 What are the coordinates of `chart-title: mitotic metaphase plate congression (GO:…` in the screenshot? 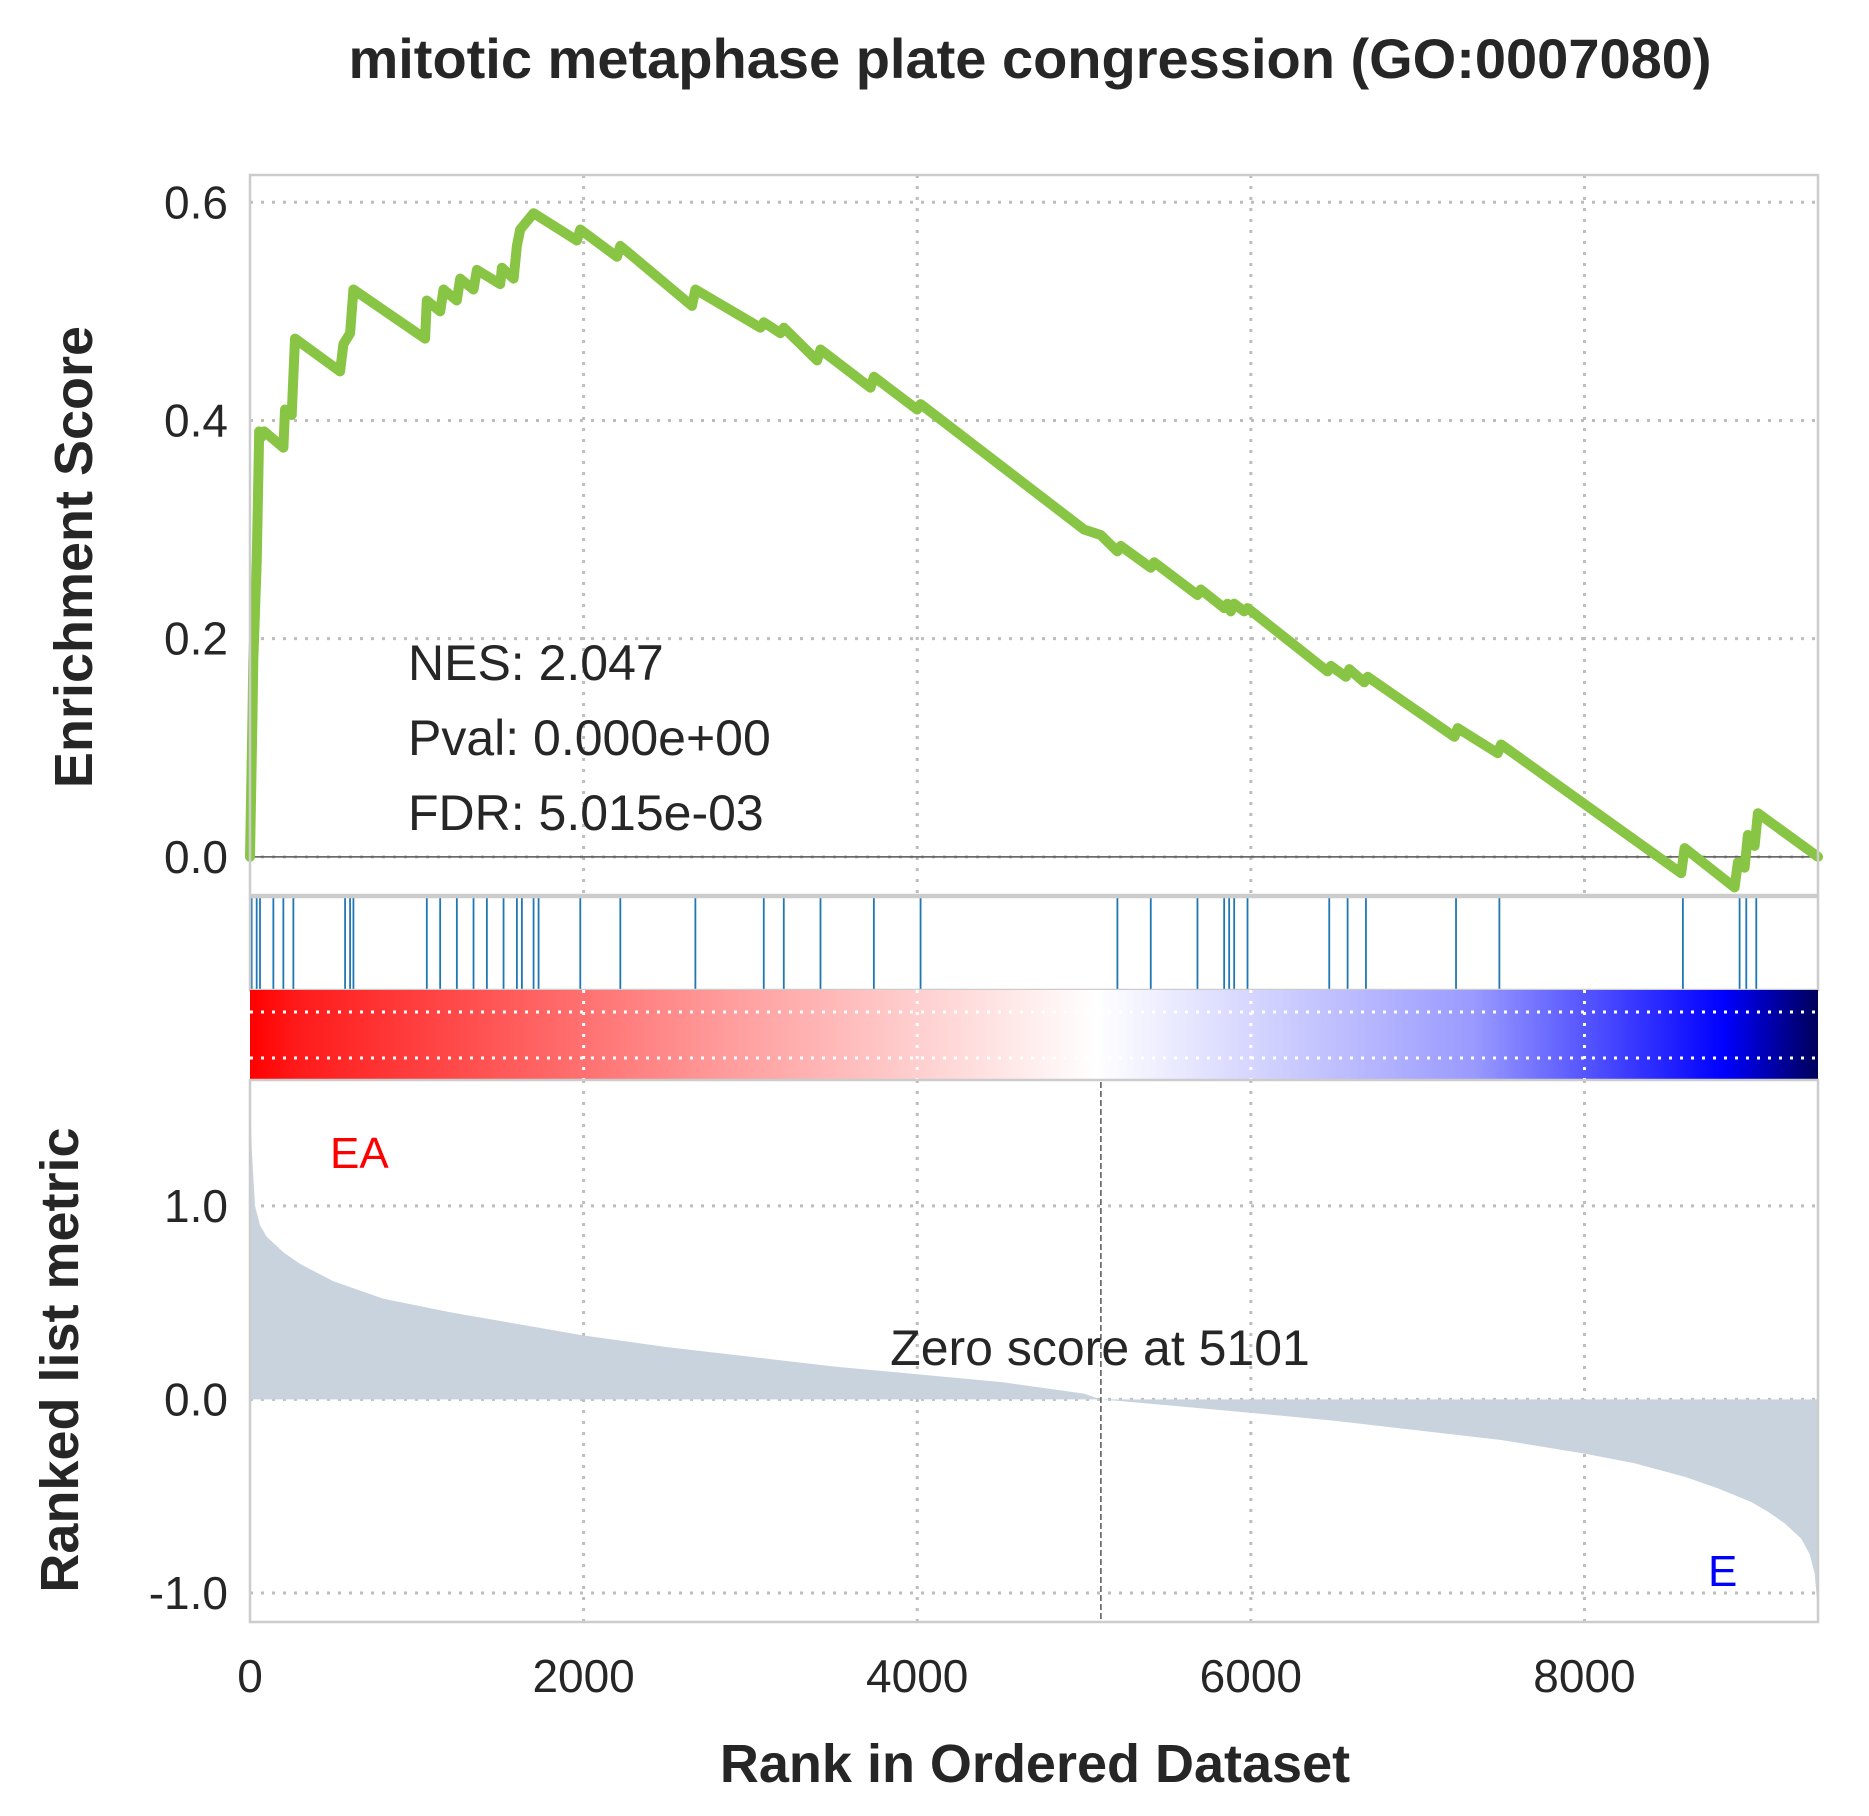 It's located at (1029, 58).